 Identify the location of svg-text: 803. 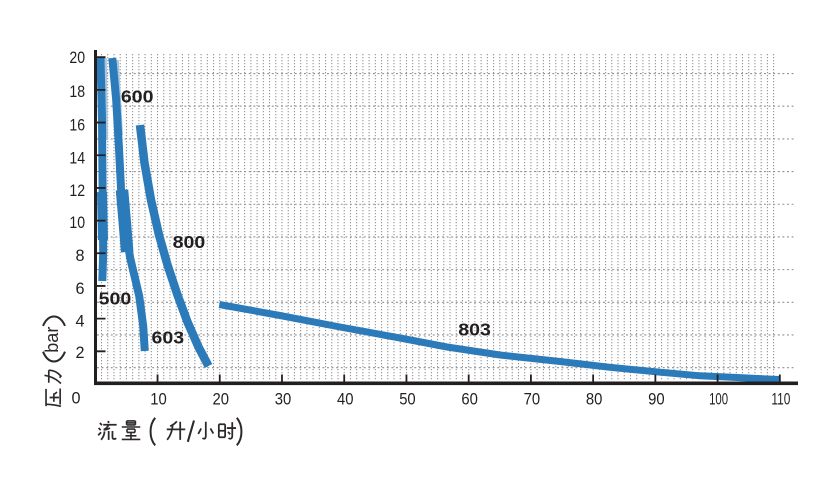
(474, 330).